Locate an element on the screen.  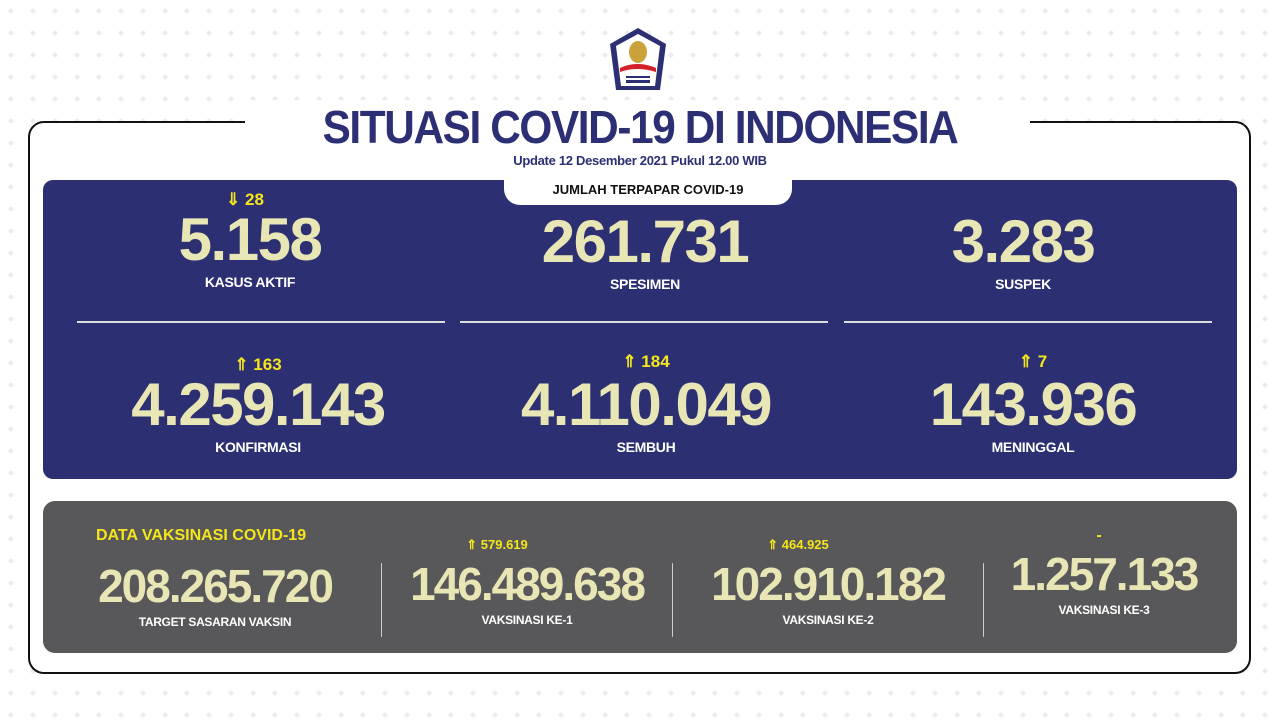
label: VAKSINASI KE-3 is located at coordinates (1104, 610).